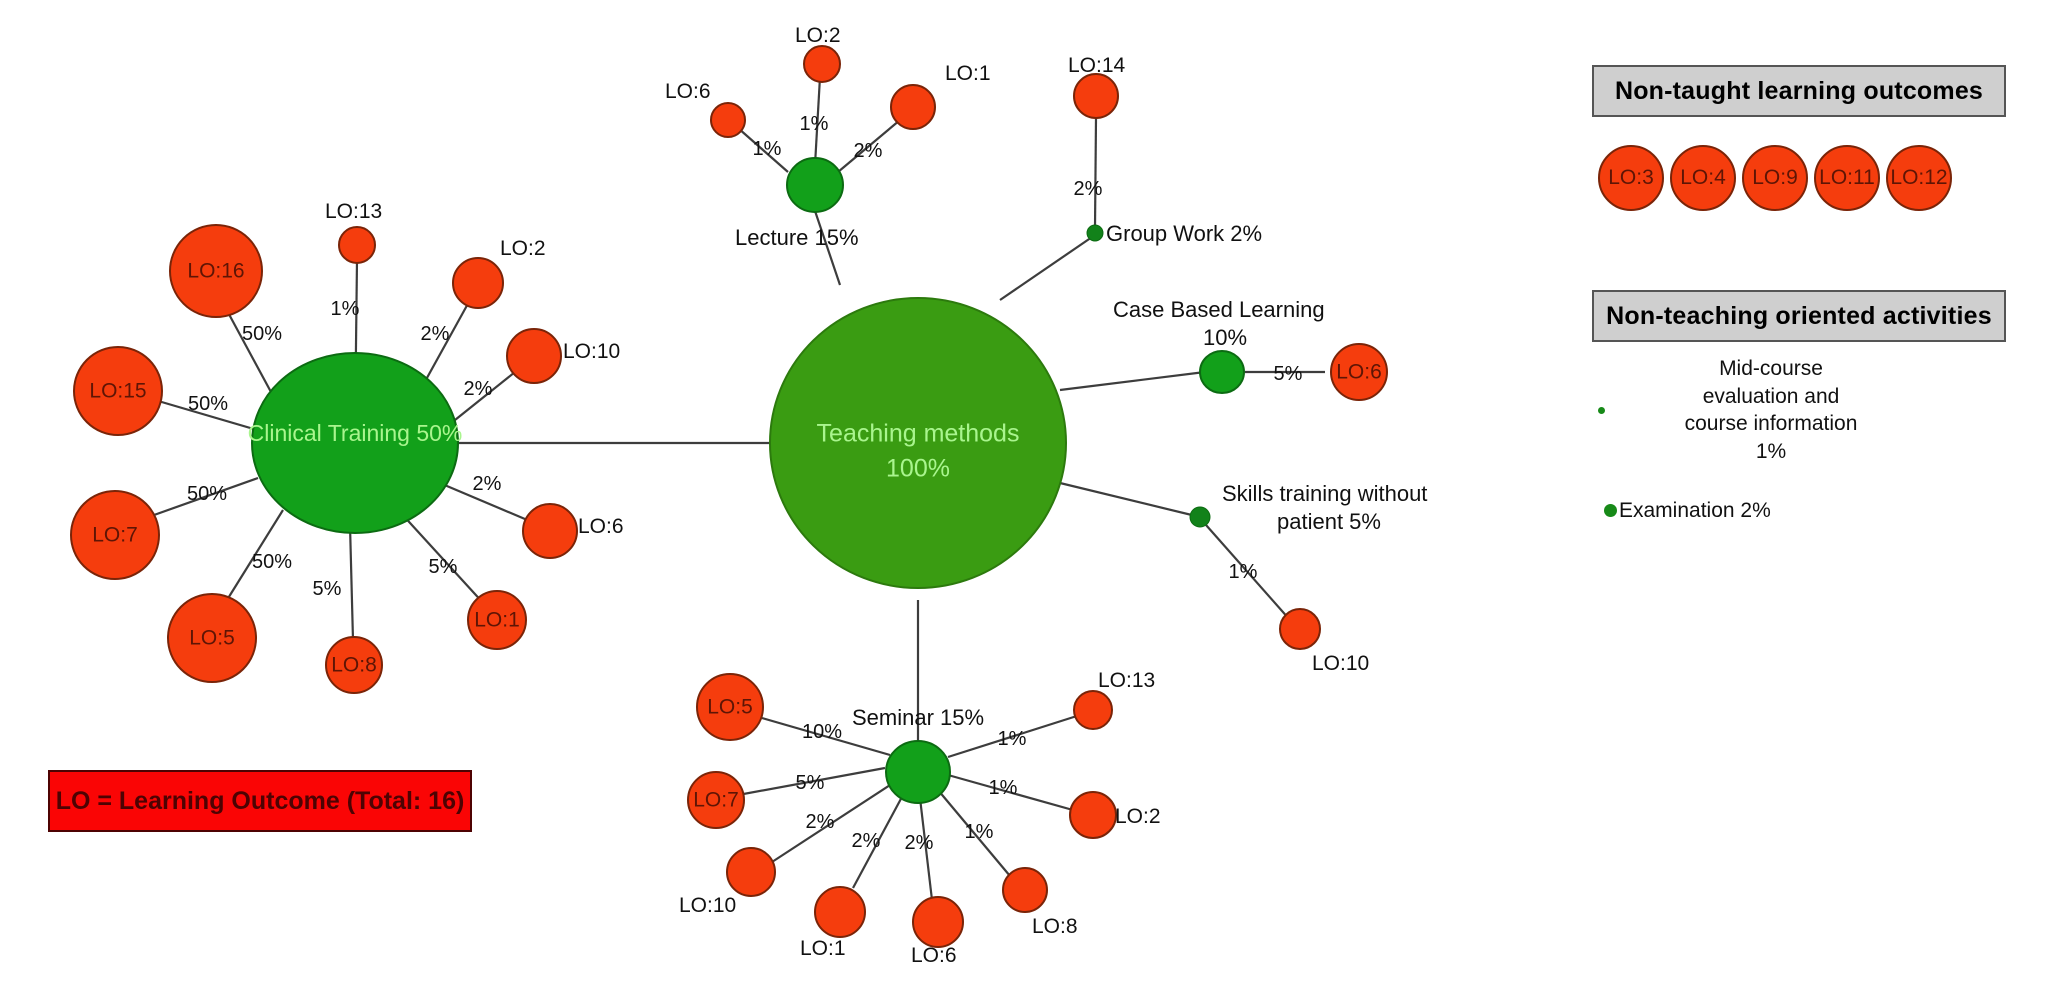  Describe the element at coordinates (591, 351) in the screenshot. I see `lo-node-clinical-6-label: LO:10` at that location.